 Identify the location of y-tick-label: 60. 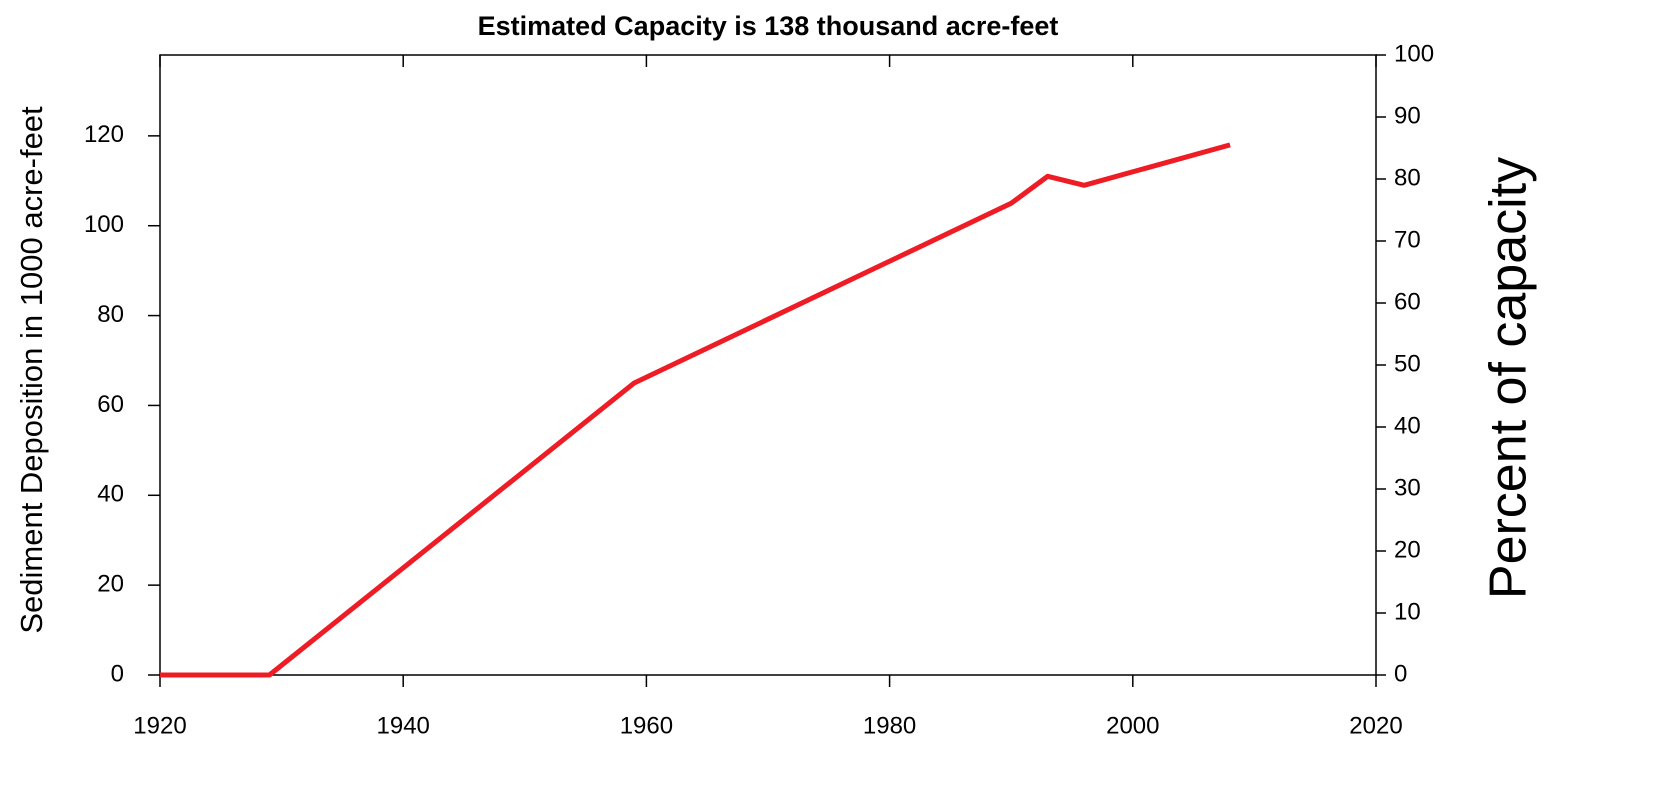
(110, 404).